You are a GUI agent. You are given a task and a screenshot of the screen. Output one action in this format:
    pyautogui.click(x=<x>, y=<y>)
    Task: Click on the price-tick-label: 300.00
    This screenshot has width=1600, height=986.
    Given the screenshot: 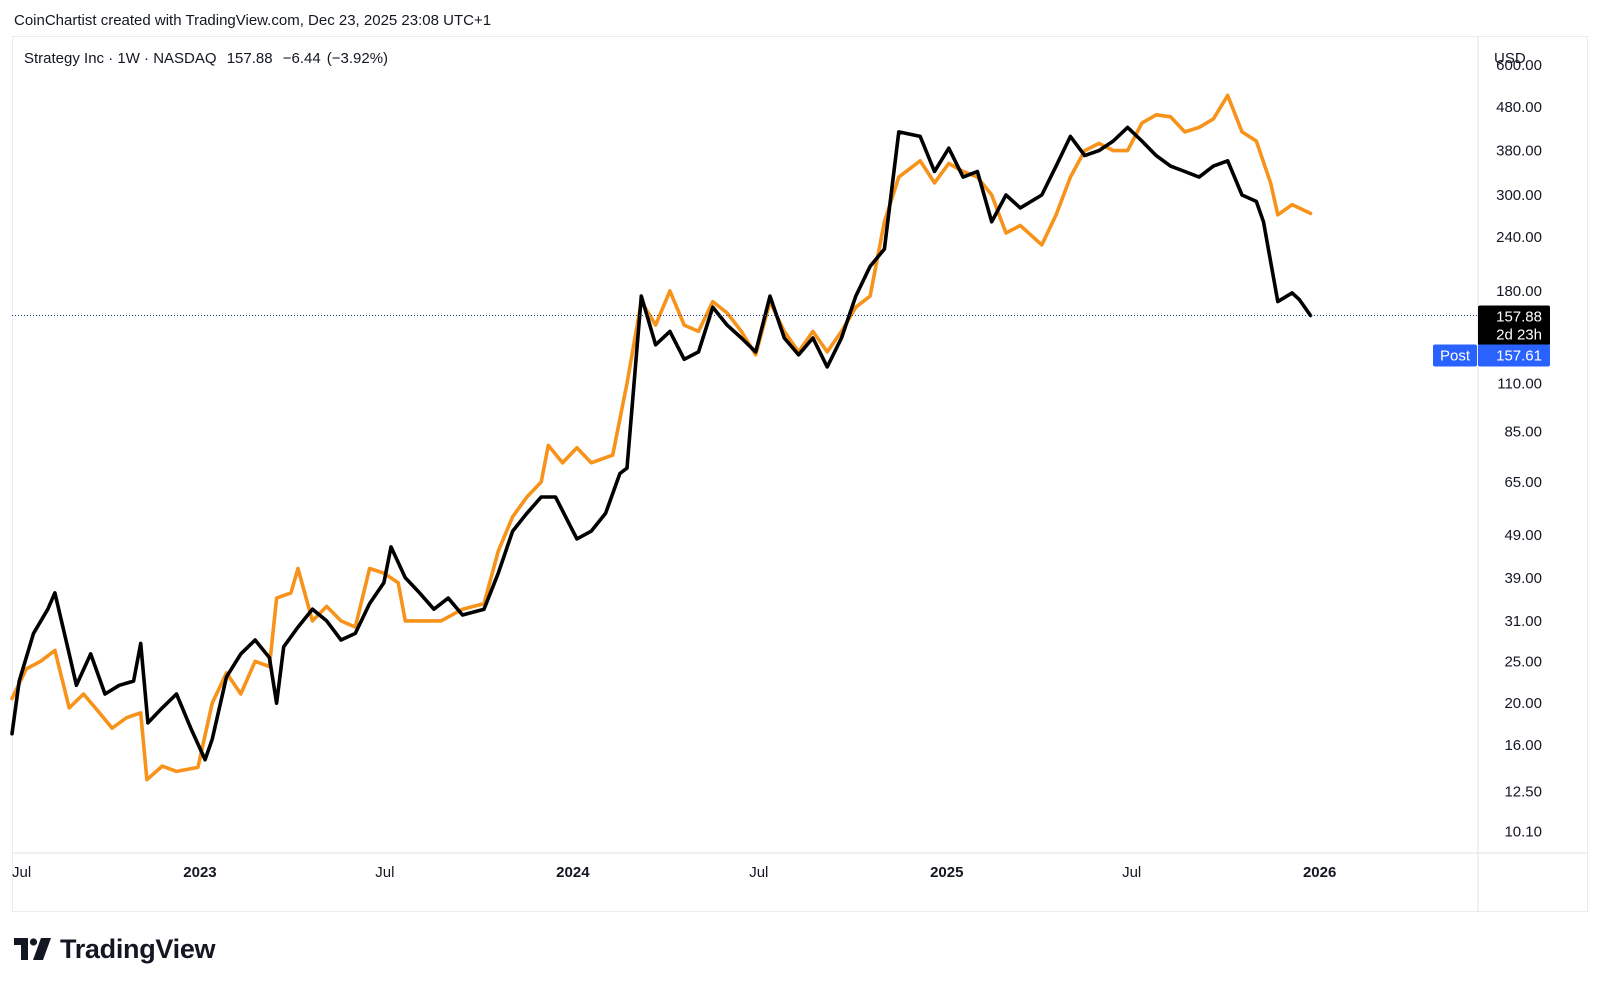 What is the action you would take?
    pyautogui.click(x=1519, y=195)
    